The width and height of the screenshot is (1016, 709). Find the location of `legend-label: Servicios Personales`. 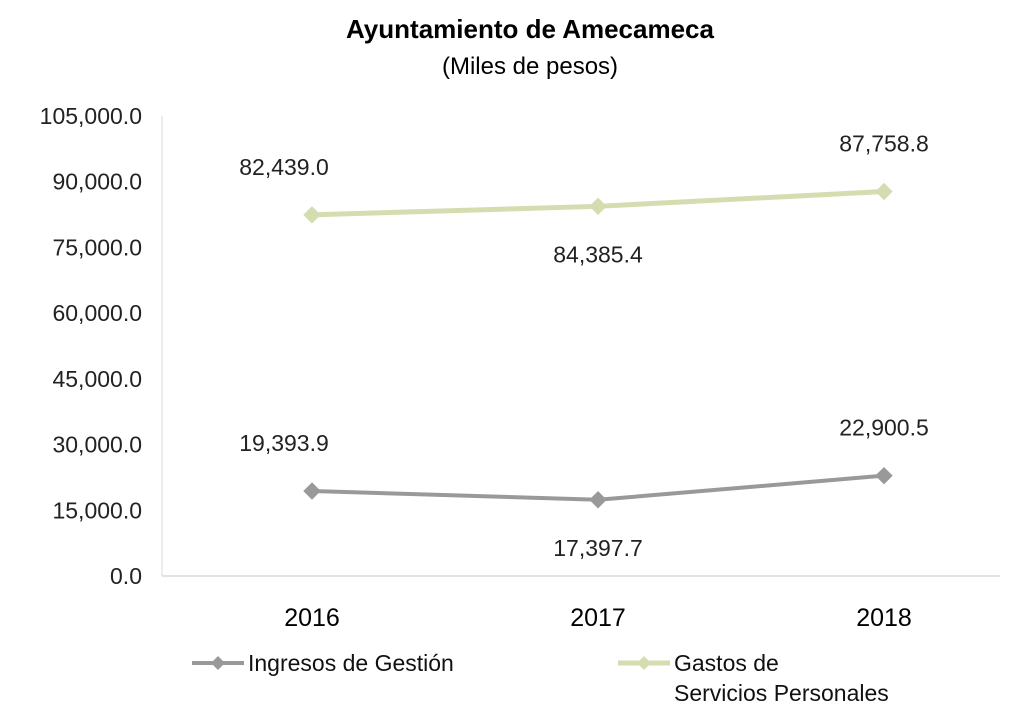

legend-label: Servicios Personales is located at coordinates (781, 692).